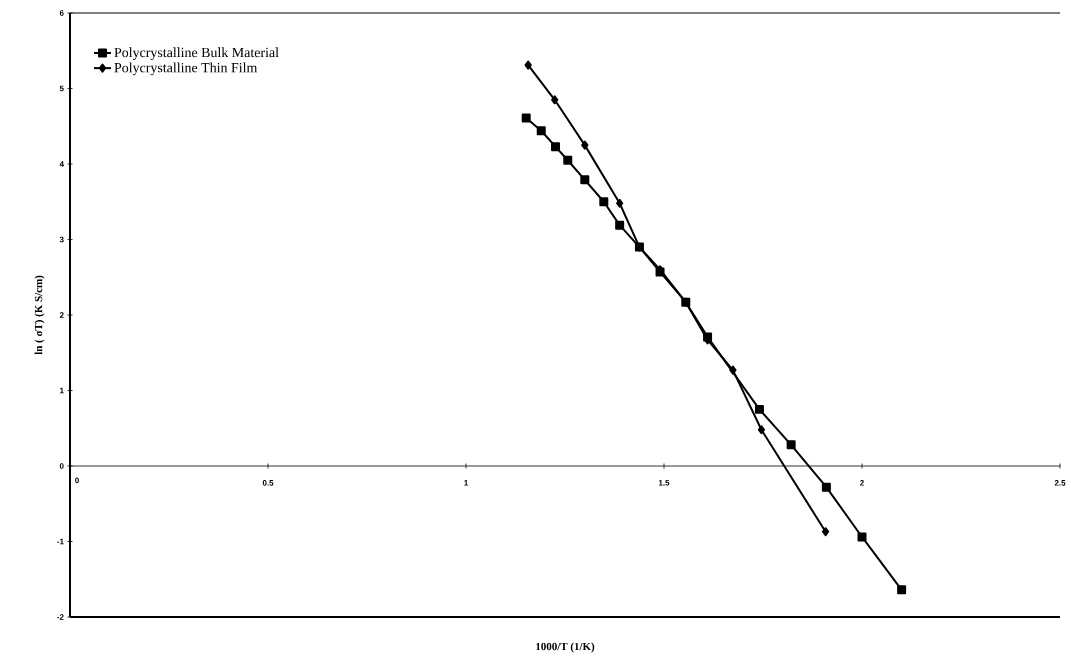 The image size is (1071, 664). What do you see at coordinates (39, 315) in the screenshot?
I see `y-axis-title: ln ( σT) (K S/cm)` at bounding box center [39, 315].